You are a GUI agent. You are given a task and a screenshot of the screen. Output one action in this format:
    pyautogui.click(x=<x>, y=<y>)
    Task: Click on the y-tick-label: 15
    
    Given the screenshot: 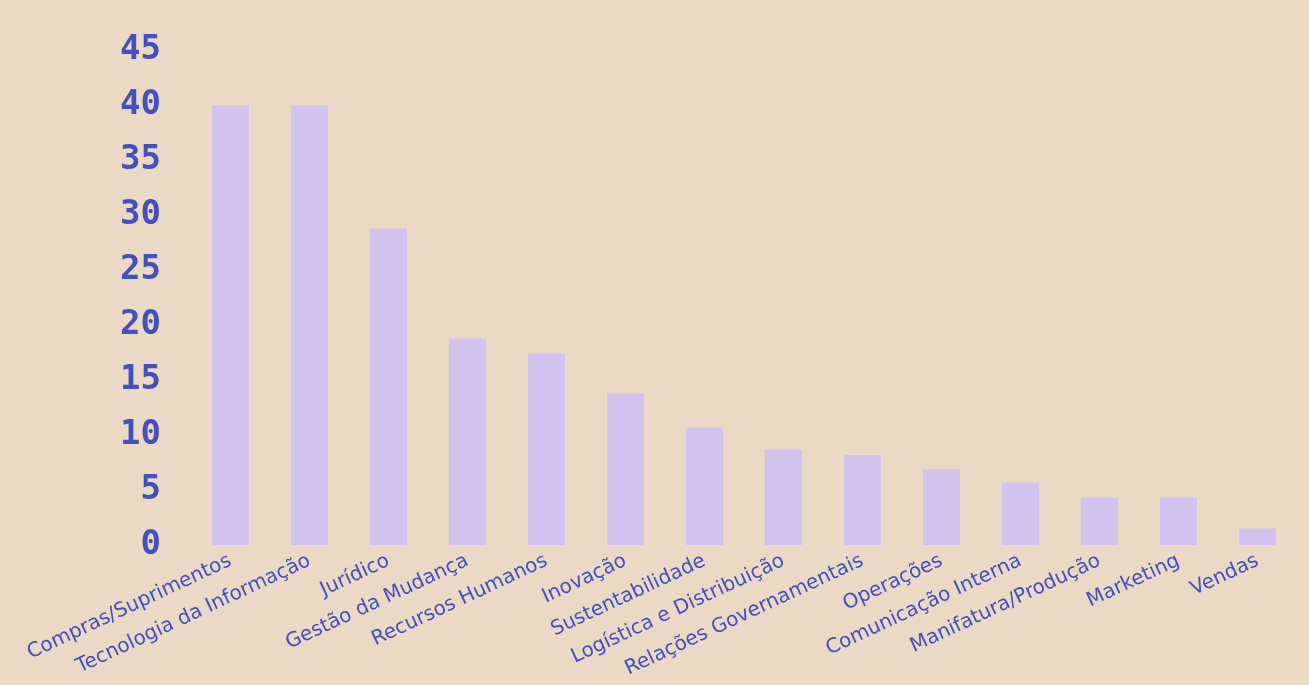 What is the action you would take?
    pyautogui.click(x=140, y=377)
    